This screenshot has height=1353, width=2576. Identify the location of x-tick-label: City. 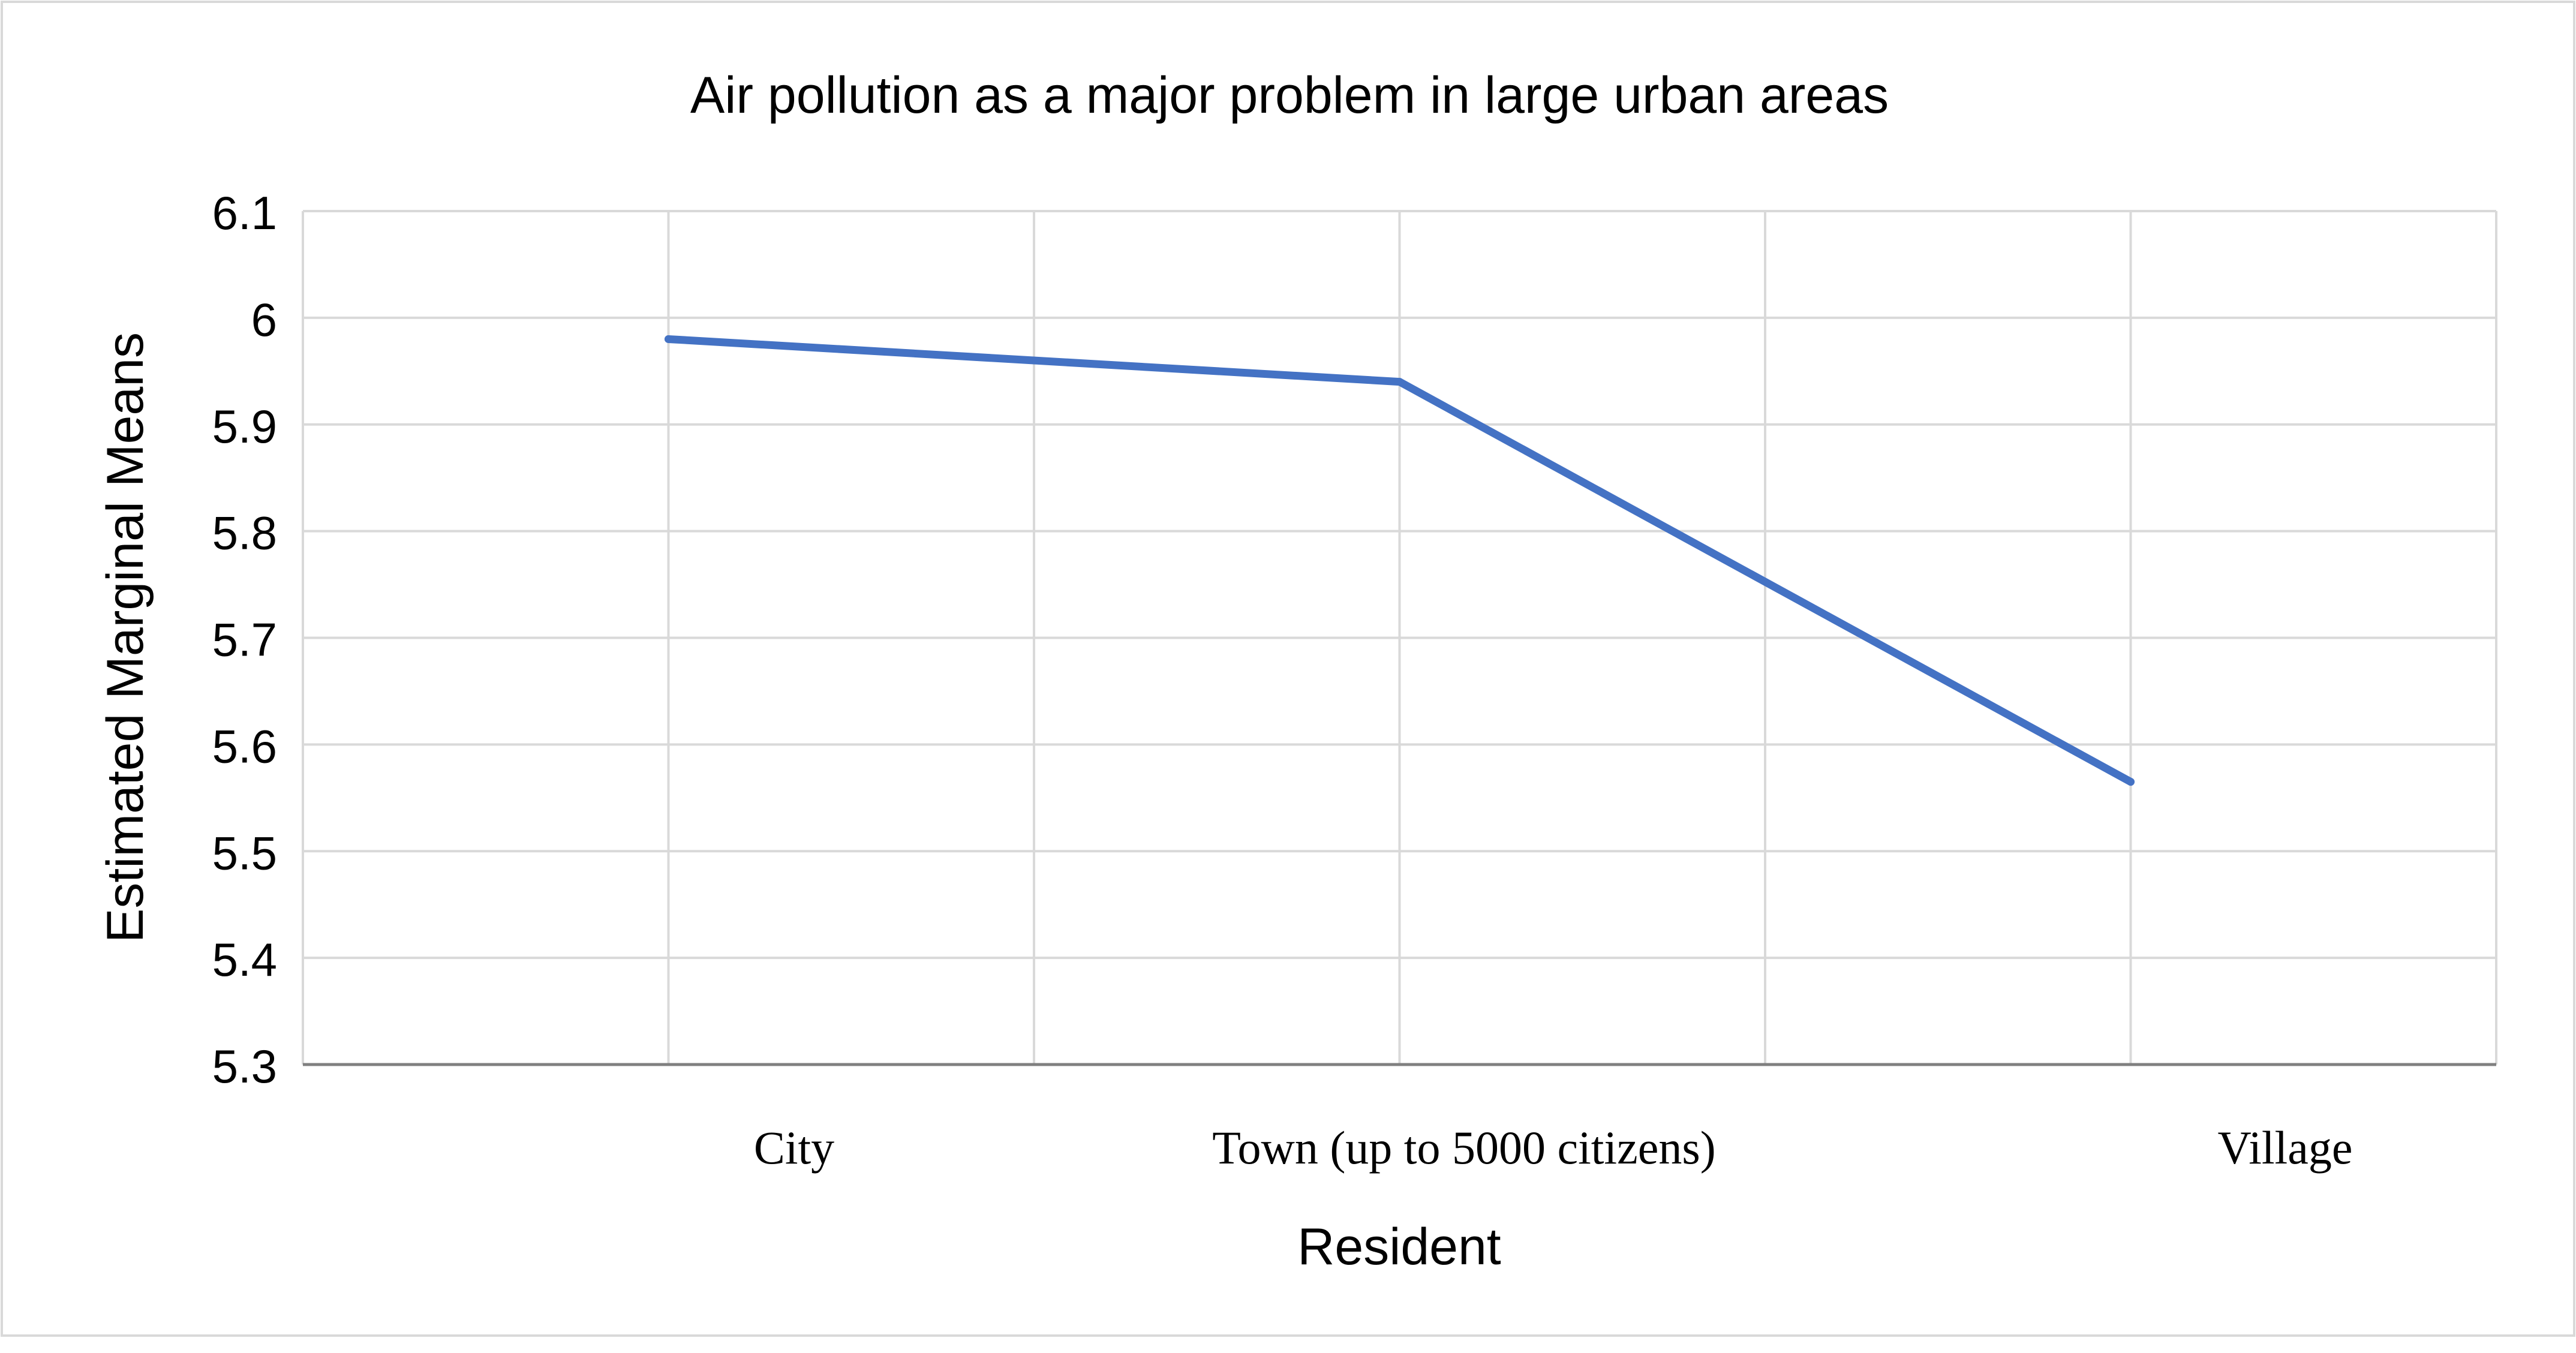
(794, 1148).